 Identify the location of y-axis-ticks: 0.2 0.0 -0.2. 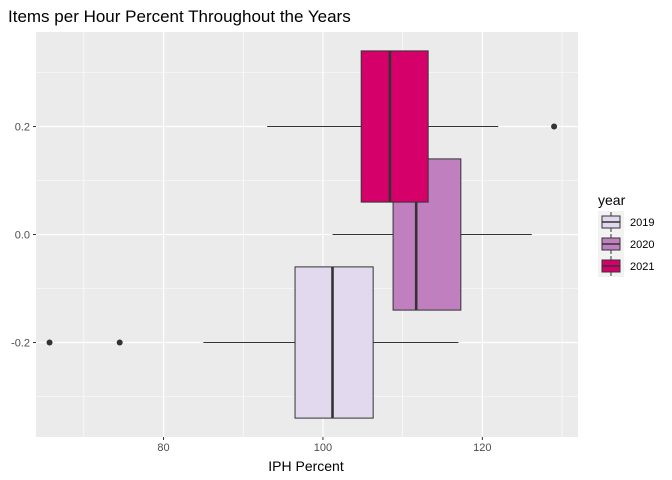
(23, 236).